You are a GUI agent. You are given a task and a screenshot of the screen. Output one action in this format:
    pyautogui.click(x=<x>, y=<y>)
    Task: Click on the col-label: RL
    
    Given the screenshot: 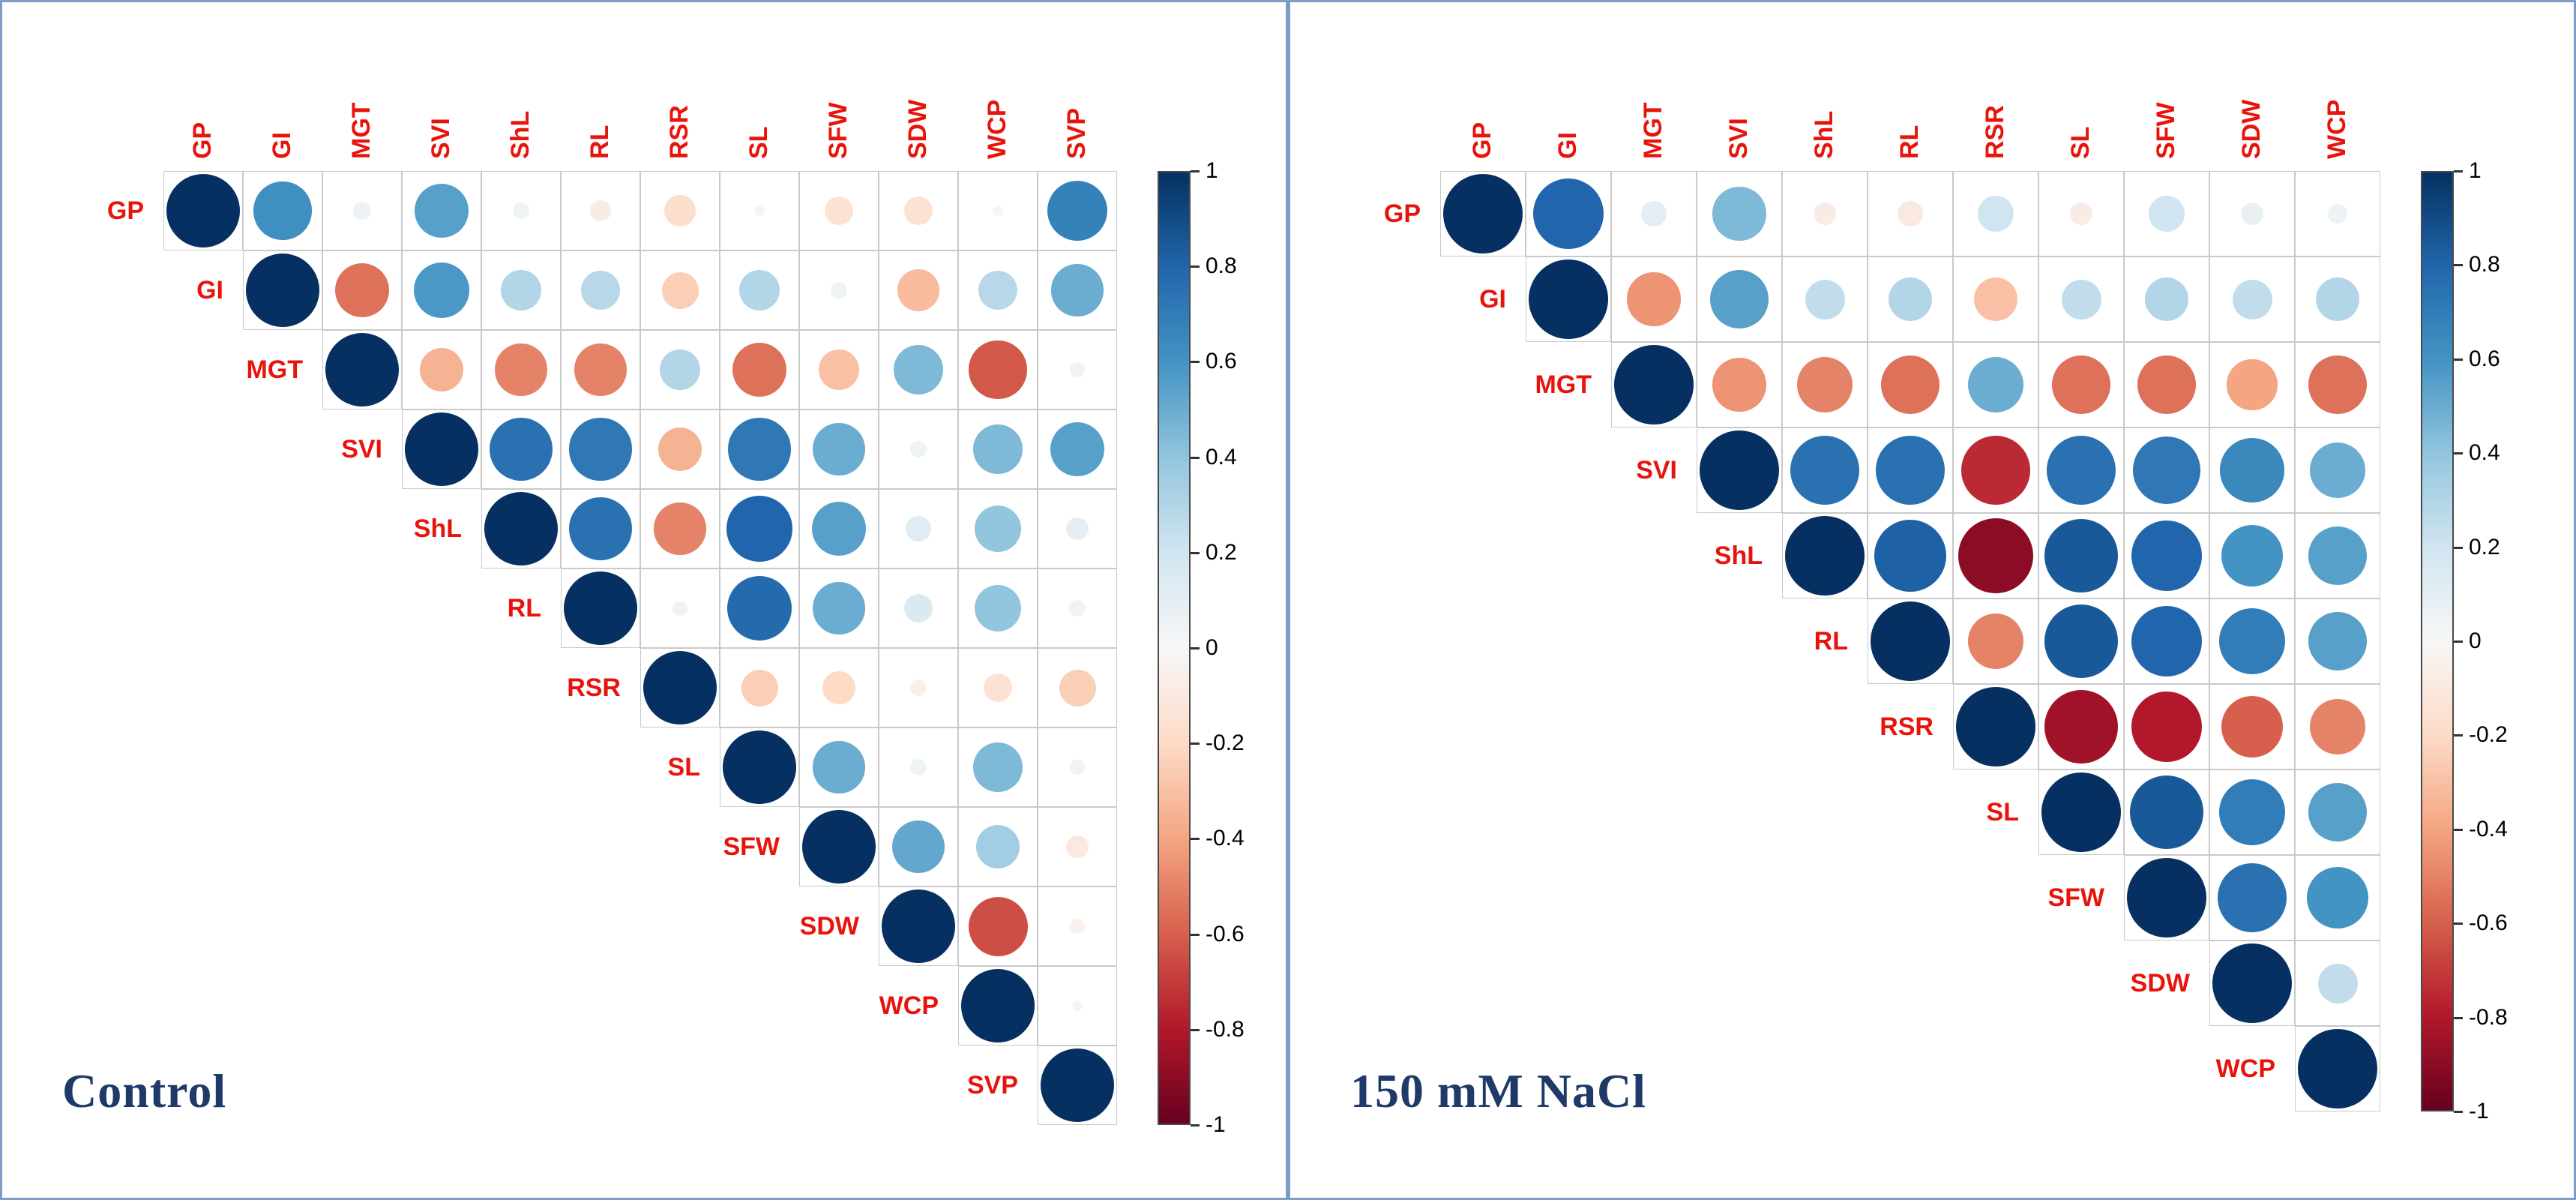 What is the action you would take?
    pyautogui.click(x=1910, y=141)
    